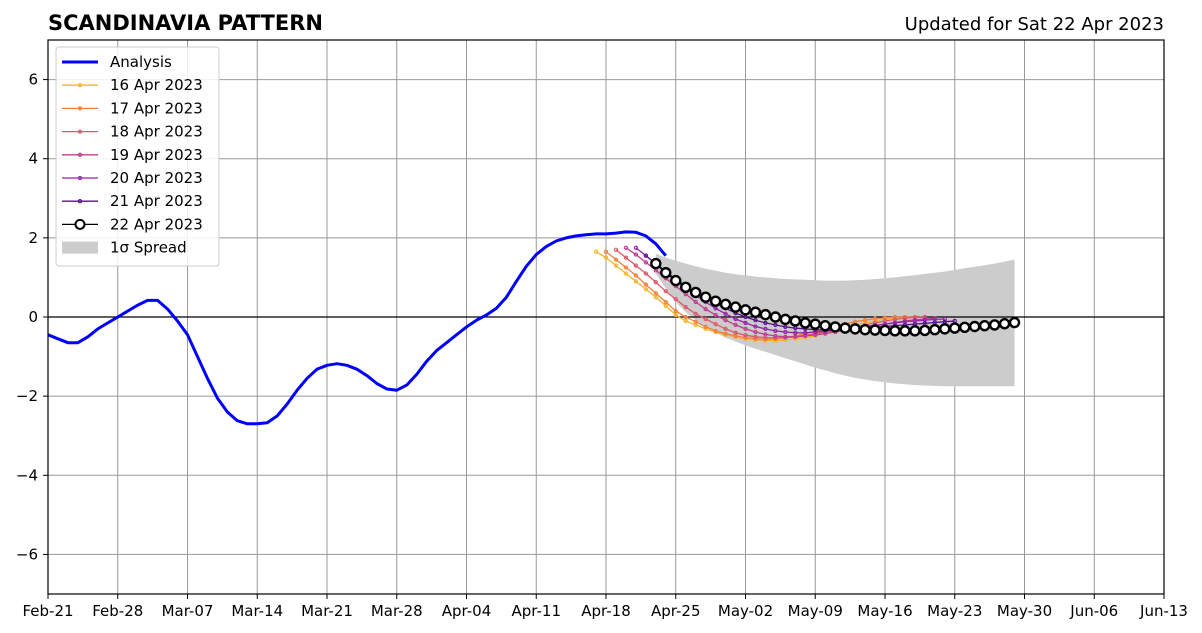 The width and height of the screenshot is (1202, 633). I want to click on x-tick-label: May-23, so click(954, 611).